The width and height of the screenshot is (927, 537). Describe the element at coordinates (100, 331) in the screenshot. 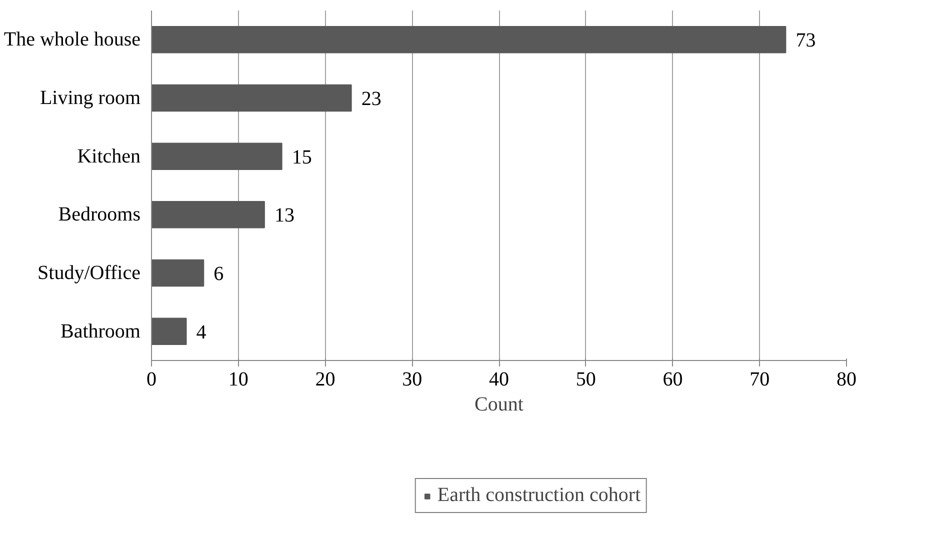

I see `y-tick-label: Bathroom` at that location.